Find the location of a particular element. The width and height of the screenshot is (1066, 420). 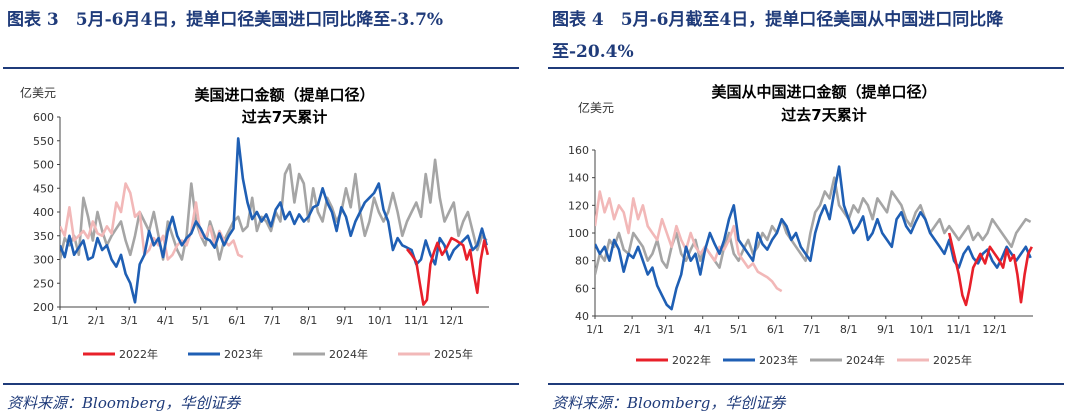

figure-title: 图表 3 5月-6月4日，提单口径美国进口同比降至-3.7% is located at coordinates (225, 20).